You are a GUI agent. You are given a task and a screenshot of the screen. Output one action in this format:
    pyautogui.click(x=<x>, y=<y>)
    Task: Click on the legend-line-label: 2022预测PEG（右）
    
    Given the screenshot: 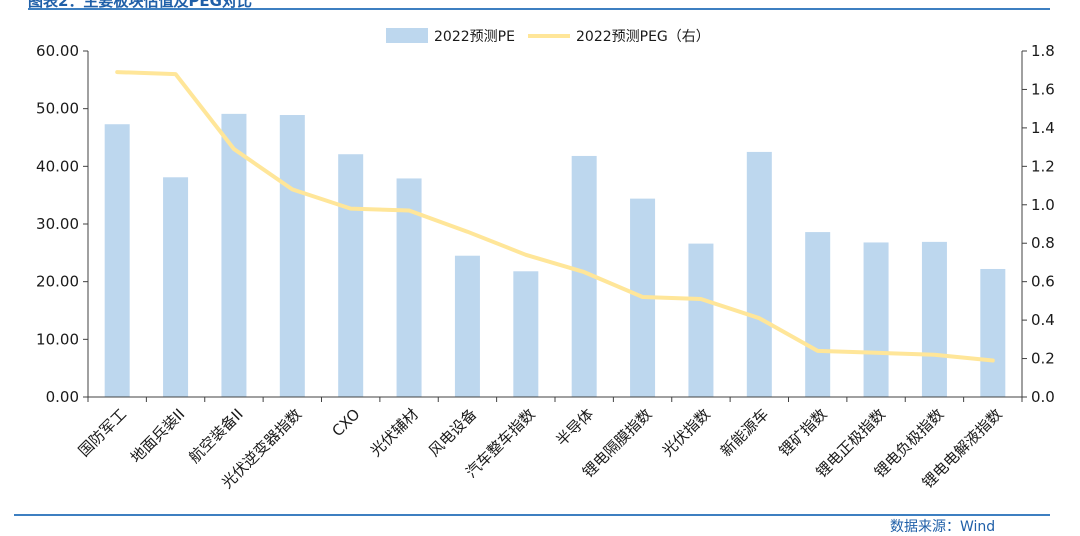 What is the action you would take?
    pyautogui.click(x=643, y=37)
    